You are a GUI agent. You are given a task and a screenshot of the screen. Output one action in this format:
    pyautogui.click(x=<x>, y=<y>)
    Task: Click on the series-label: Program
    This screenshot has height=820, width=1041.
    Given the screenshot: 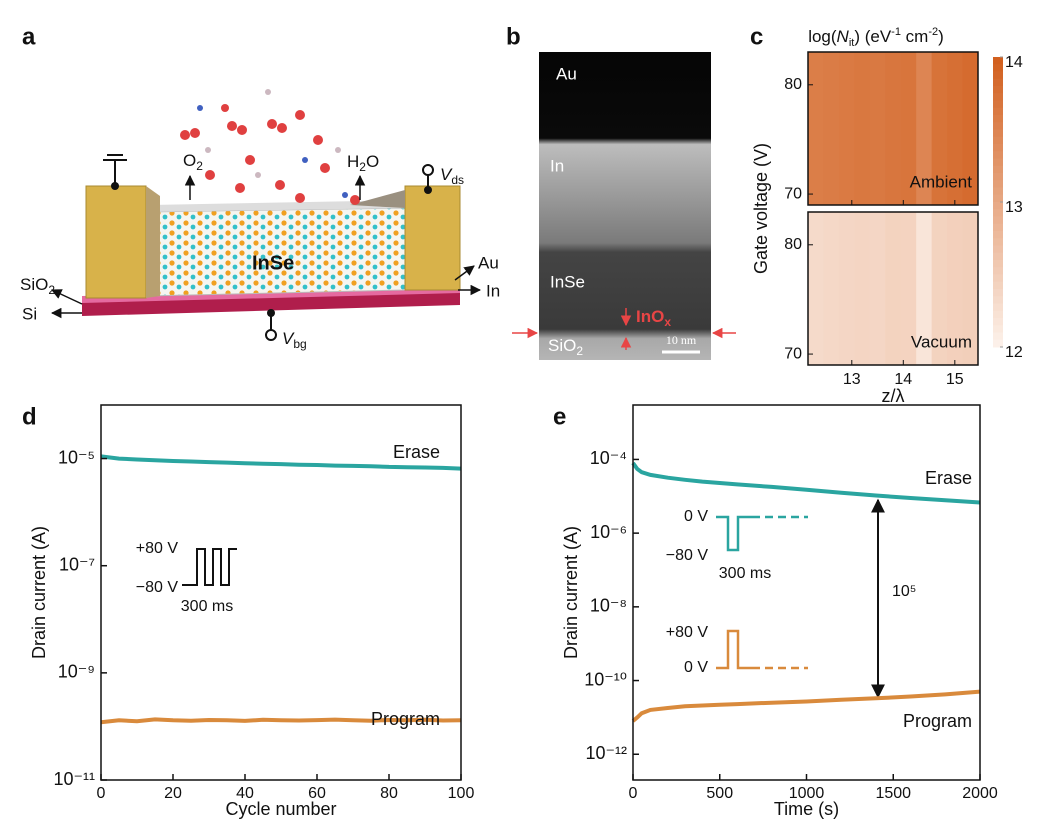 What is the action you would take?
    pyautogui.click(x=405, y=719)
    